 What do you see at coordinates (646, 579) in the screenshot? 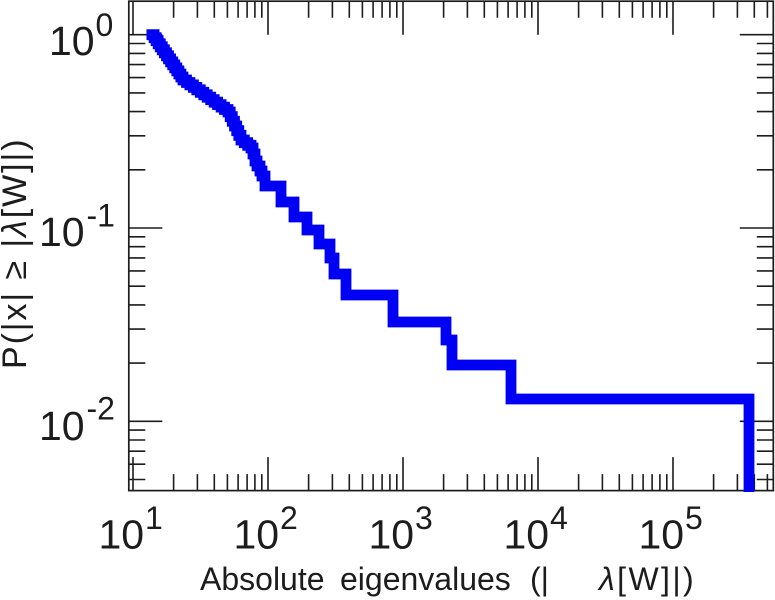
I see `svg-text: λ[W]|)` at bounding box center [646, 579].